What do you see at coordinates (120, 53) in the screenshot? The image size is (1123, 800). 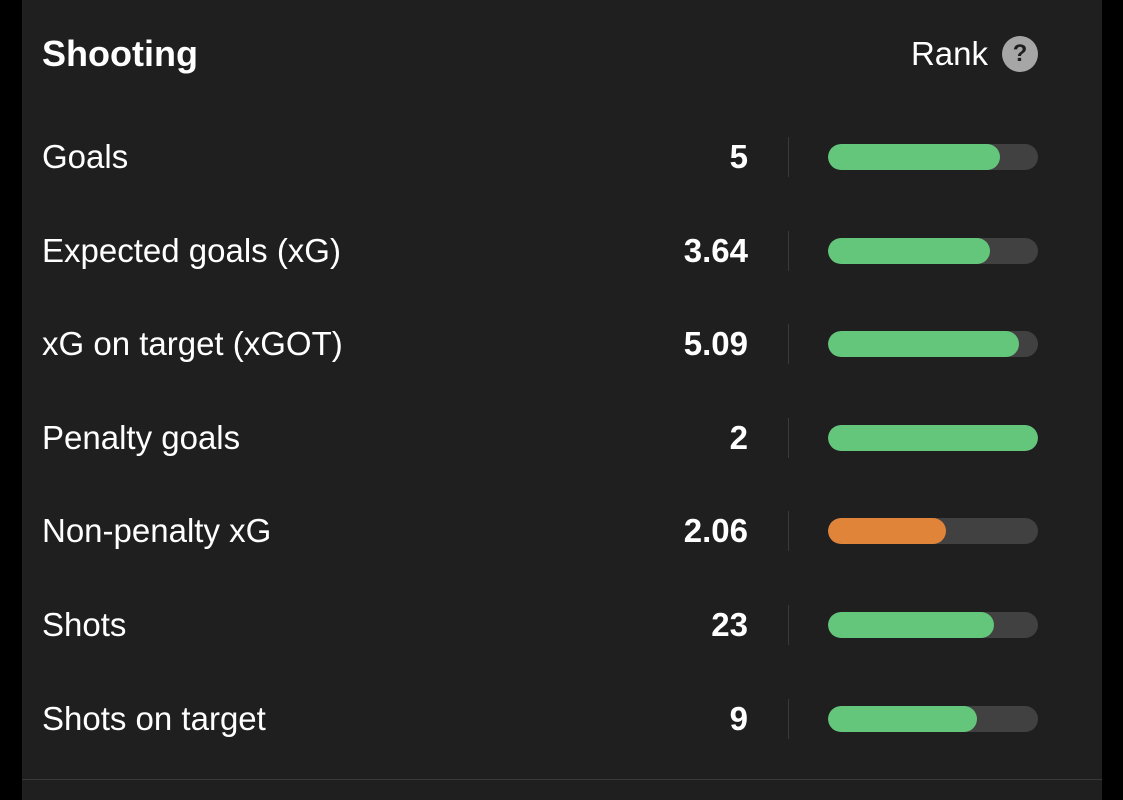 I see `section-title: Shooting` at bounding box center [120, 53].